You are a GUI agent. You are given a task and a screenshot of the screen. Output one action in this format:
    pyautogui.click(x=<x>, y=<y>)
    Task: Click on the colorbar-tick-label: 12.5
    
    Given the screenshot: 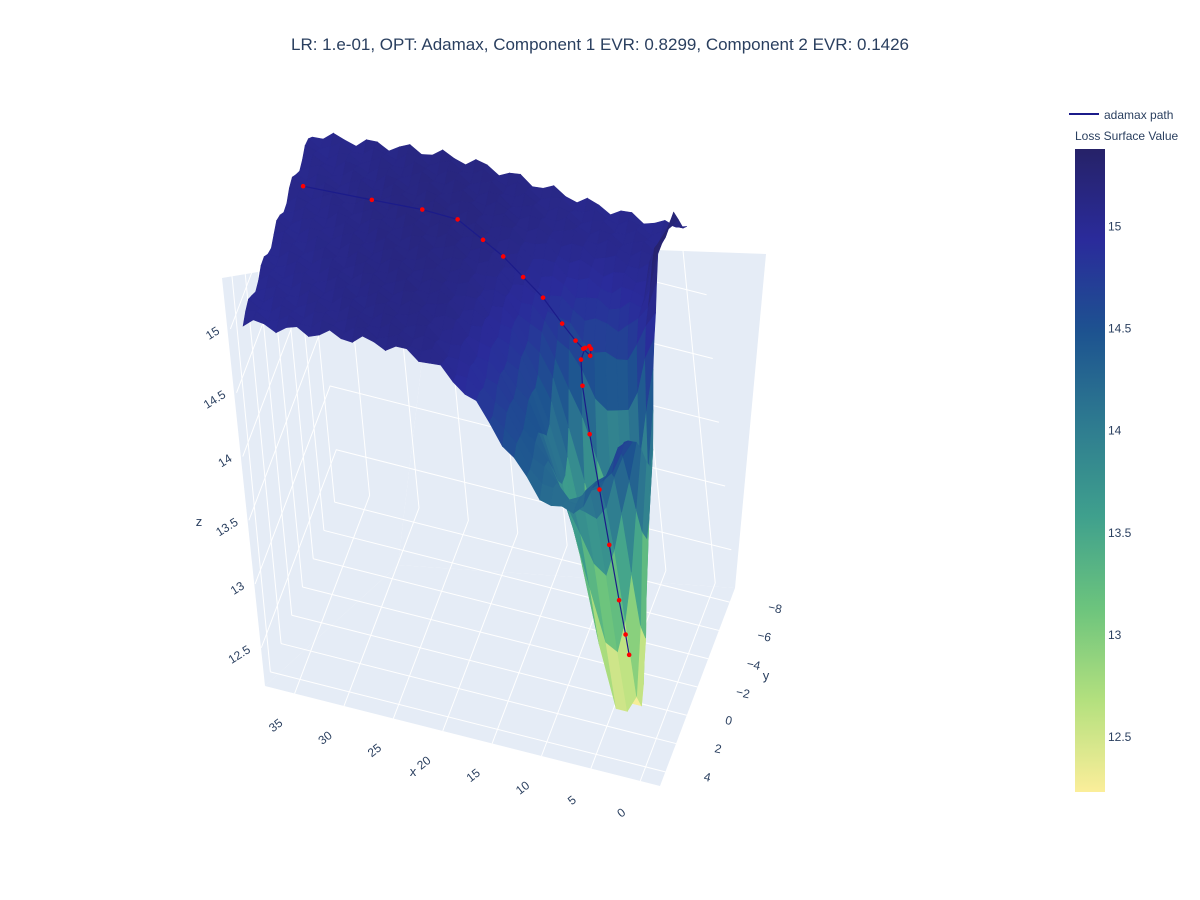 What is the action you would take?
    pyautogui.click(x=1120, y=737)
    